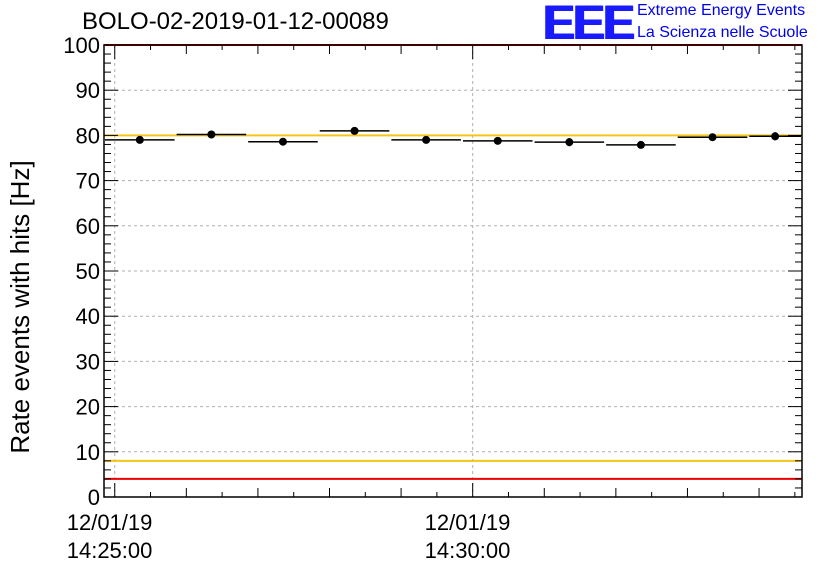  I want to click on y-tick-label: 30, so click(88, 361).